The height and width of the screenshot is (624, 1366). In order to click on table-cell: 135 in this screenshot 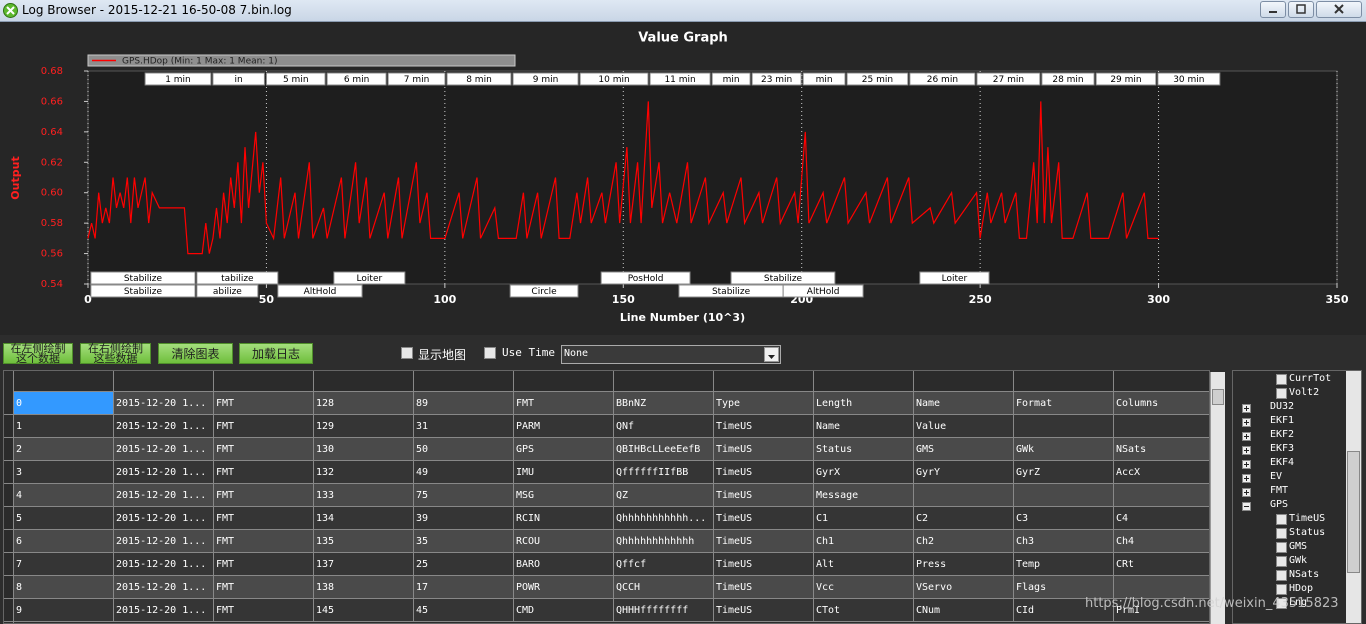, I will do `click(364, 541)`.